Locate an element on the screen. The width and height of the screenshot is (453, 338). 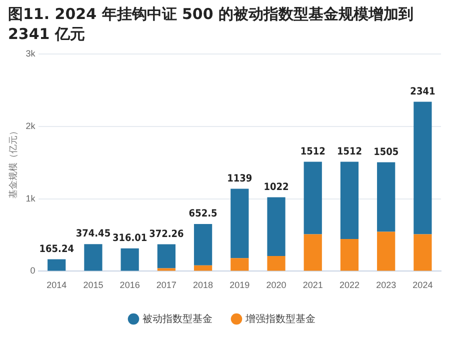
x-tick-label: 2023 is located at coordinates (386, 285).